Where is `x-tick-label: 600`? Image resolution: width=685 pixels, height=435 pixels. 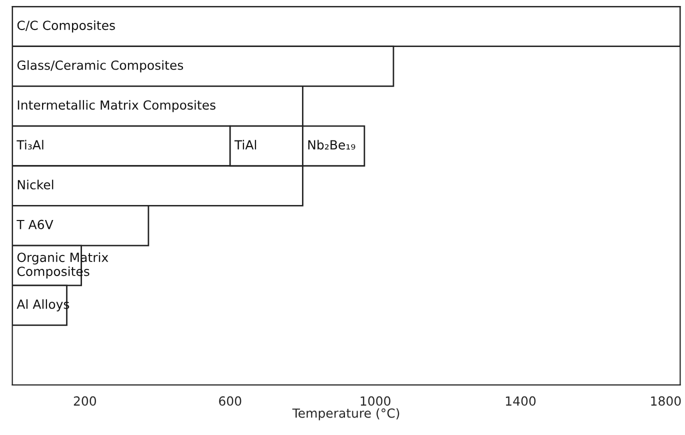
x-tick-label: 600 is located at coordinates (230, 401).